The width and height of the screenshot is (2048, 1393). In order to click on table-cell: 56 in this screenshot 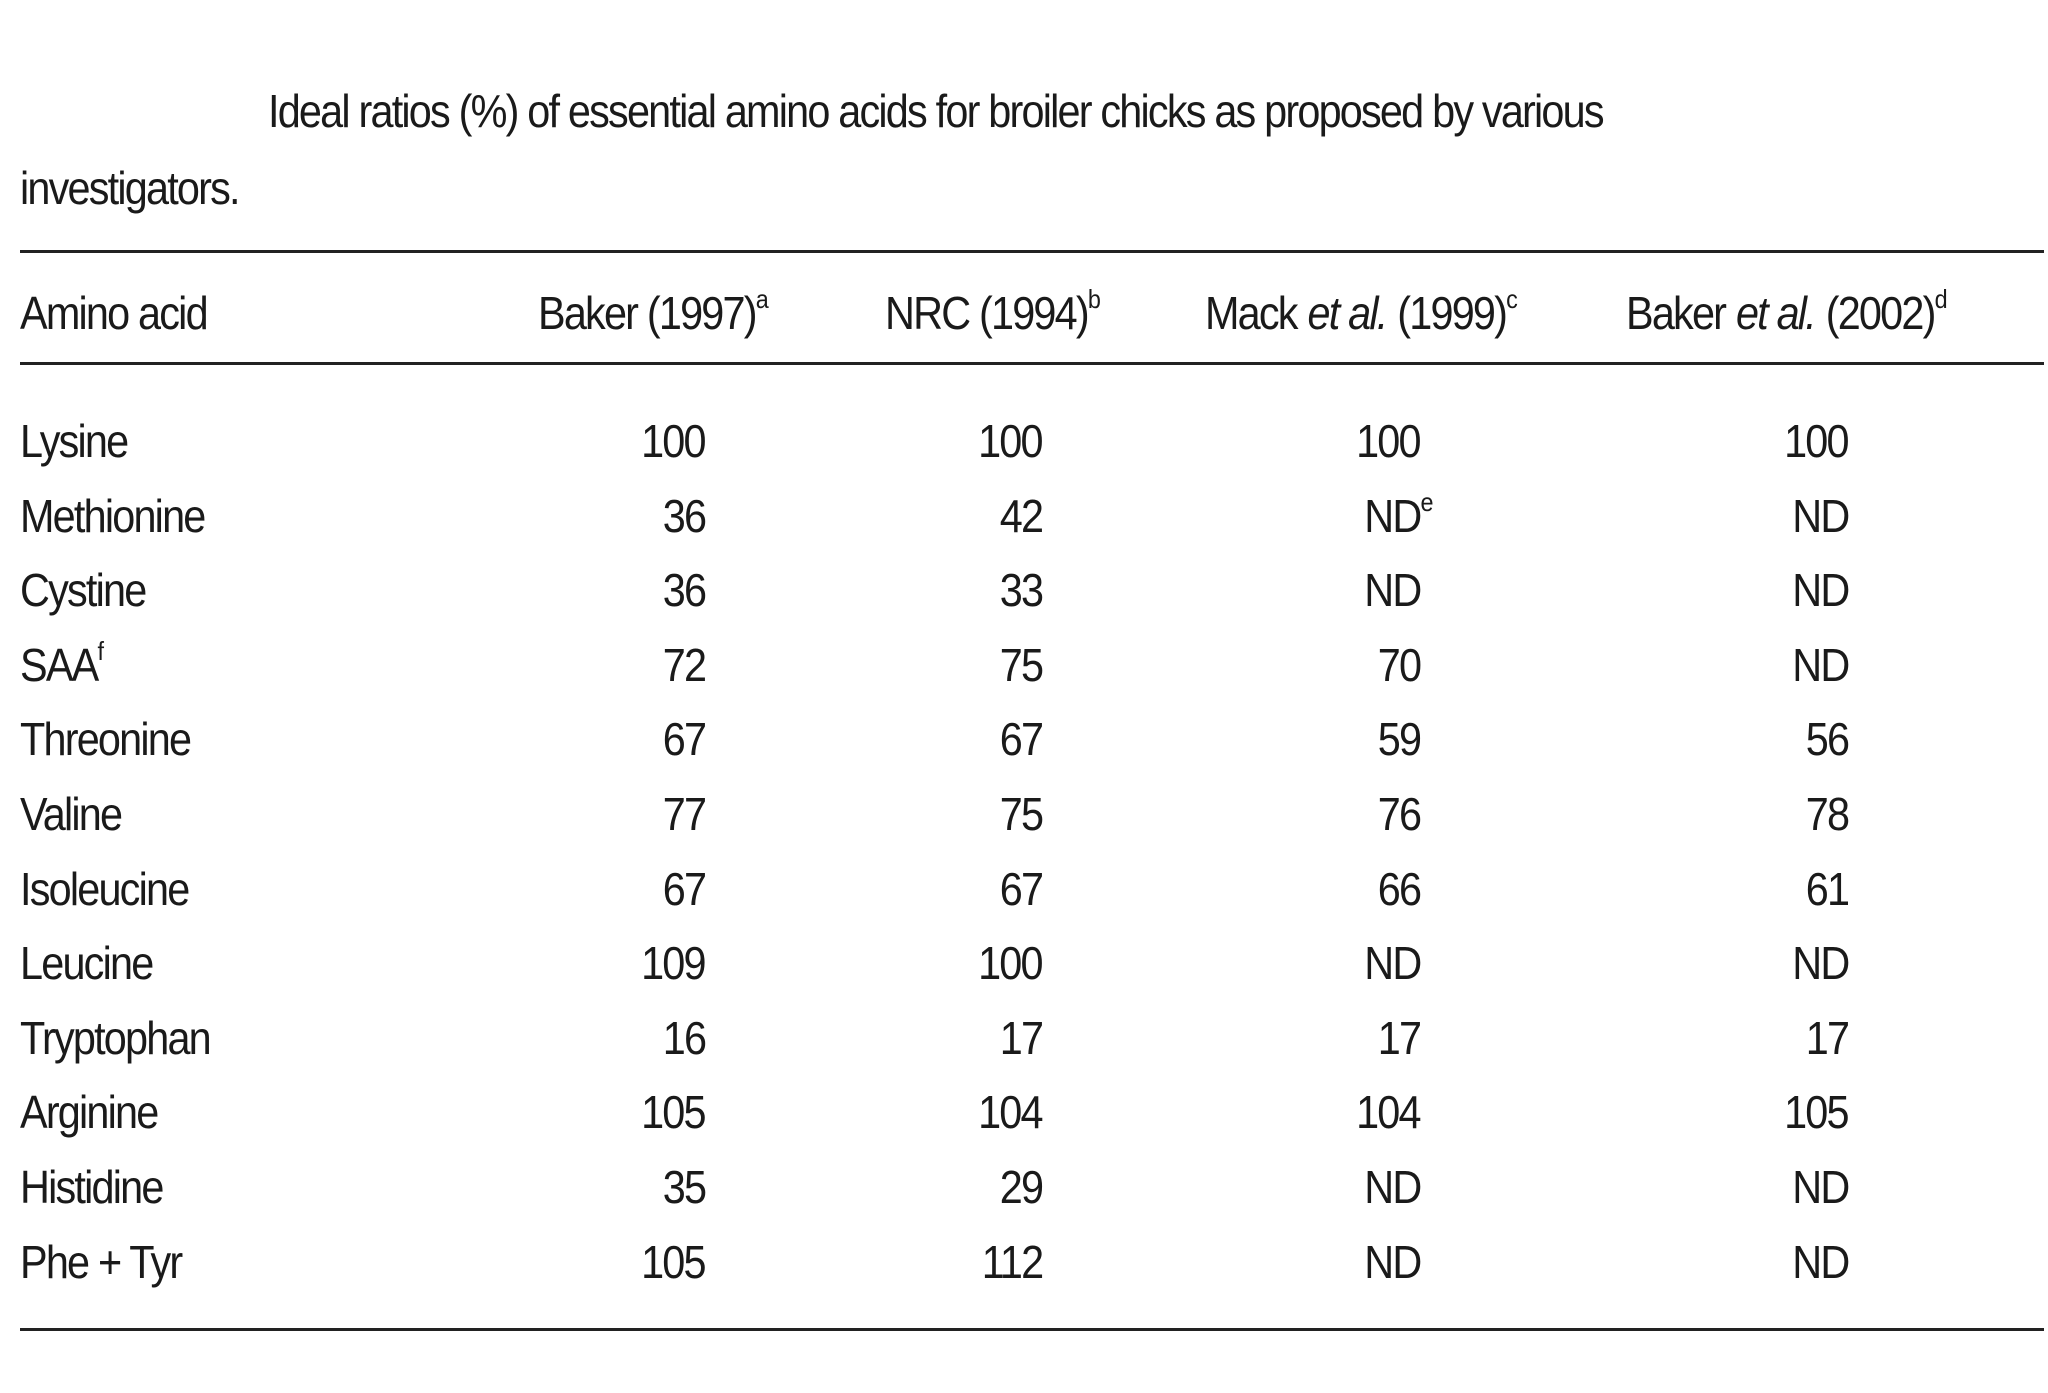, I will do `click(1827, 739)`.